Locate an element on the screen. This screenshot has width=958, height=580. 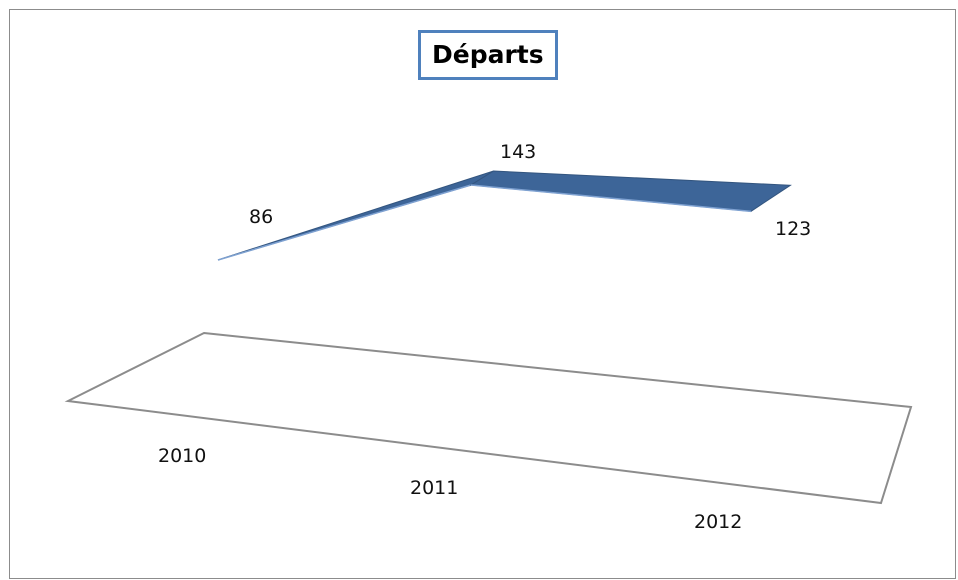
x-tick-label-2012: 2012 is located at coordinates (718, 522).